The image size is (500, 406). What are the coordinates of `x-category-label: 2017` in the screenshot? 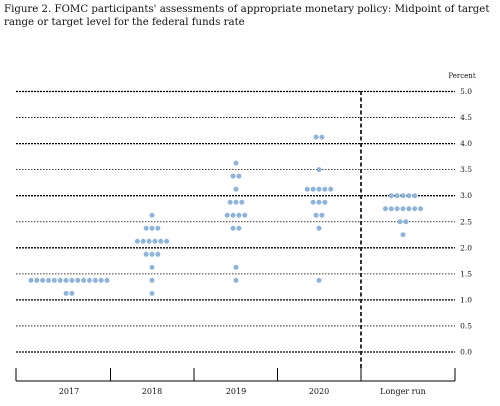 It's located at (69, 391).